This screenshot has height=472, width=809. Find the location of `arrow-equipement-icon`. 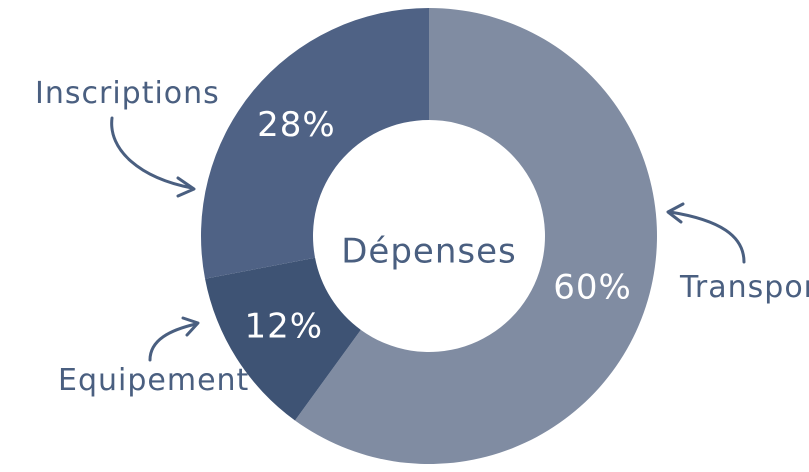

arrow-equipement-icon is located at coordinates (173, 342).